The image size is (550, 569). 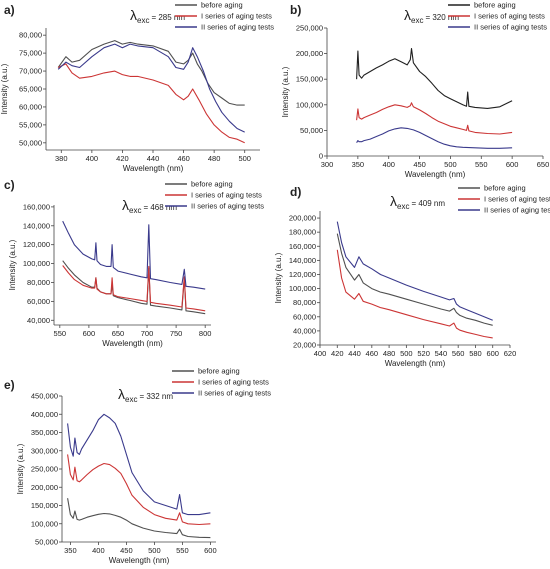 I want to click on x-tick-label: 300, so click(x=327, y=164).